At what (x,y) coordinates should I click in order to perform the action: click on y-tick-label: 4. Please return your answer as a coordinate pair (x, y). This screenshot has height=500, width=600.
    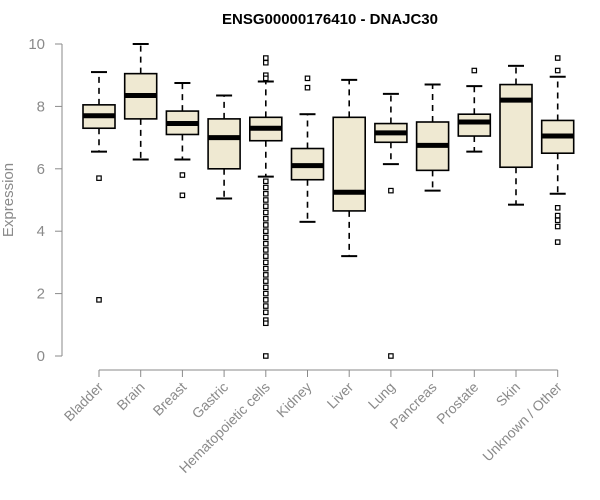
    Looking at the image, I should click on (41, 231).